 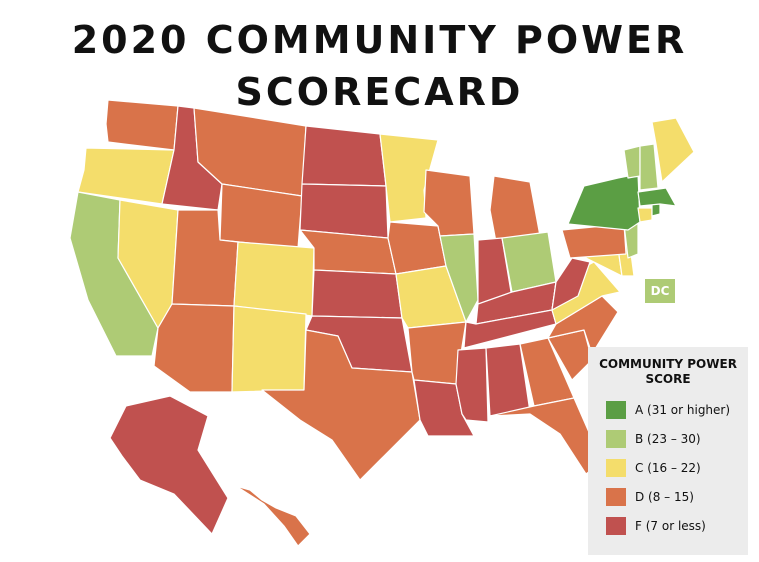 What do you see at coordinates (632, 162) in the screenshot?
I see `state-vt` at bounding box center [632, 162].